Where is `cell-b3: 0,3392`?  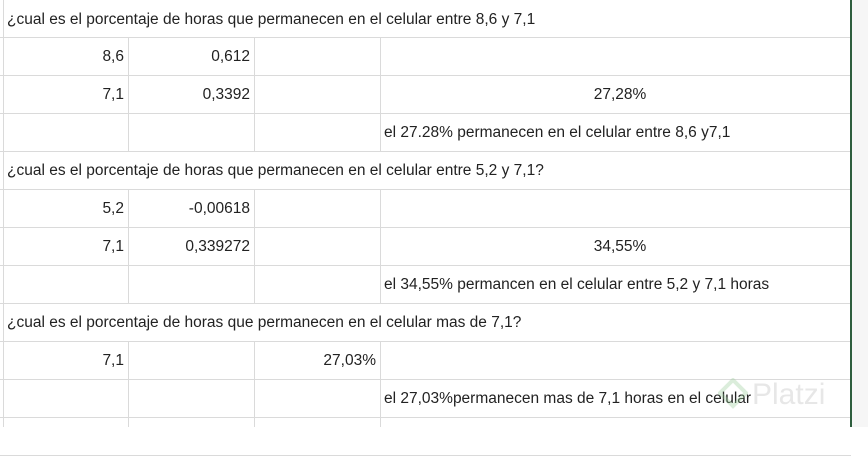 cell-b3: 0,3392 is located at coordinates (226, 94).